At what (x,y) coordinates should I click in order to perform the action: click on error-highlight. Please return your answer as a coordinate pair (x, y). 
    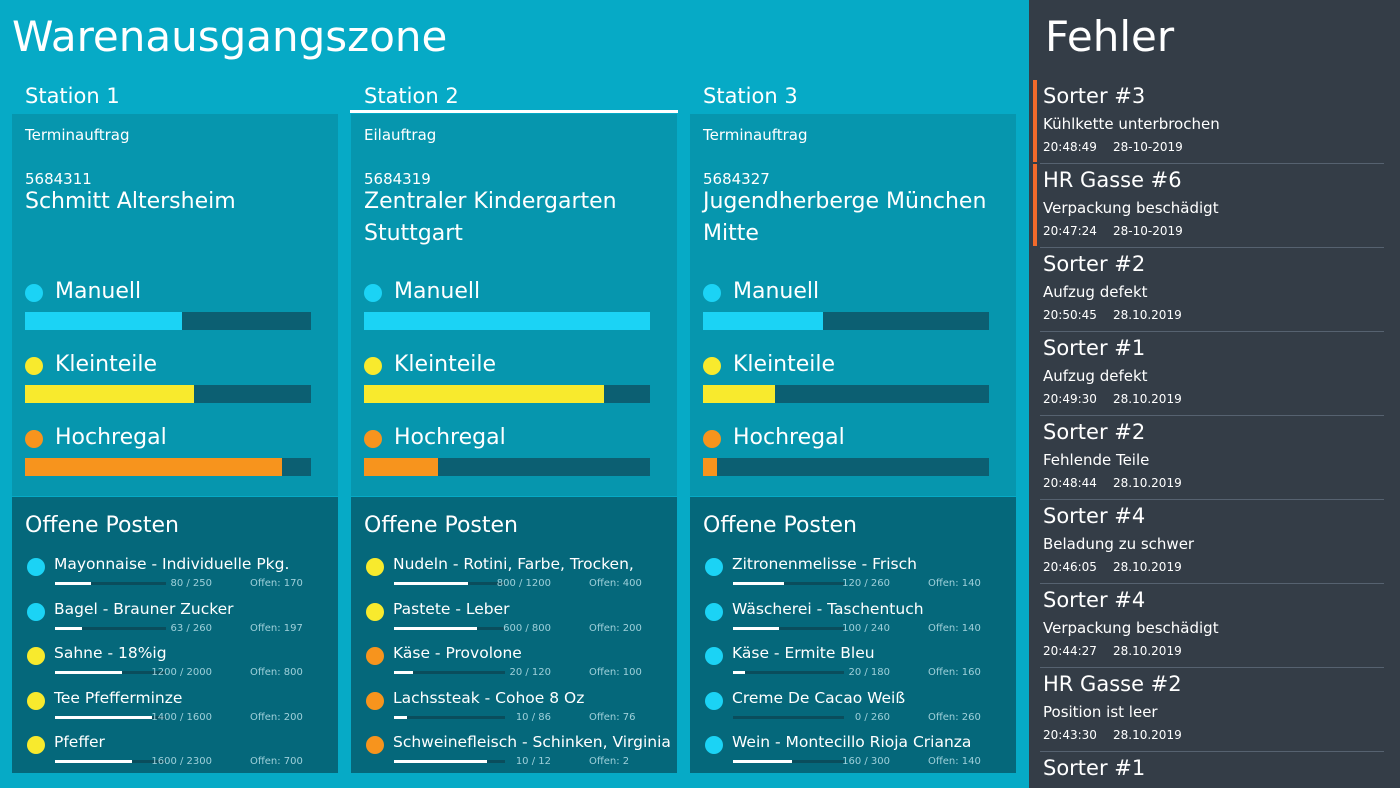
    Looking at the image, I should click on (1035, 205).